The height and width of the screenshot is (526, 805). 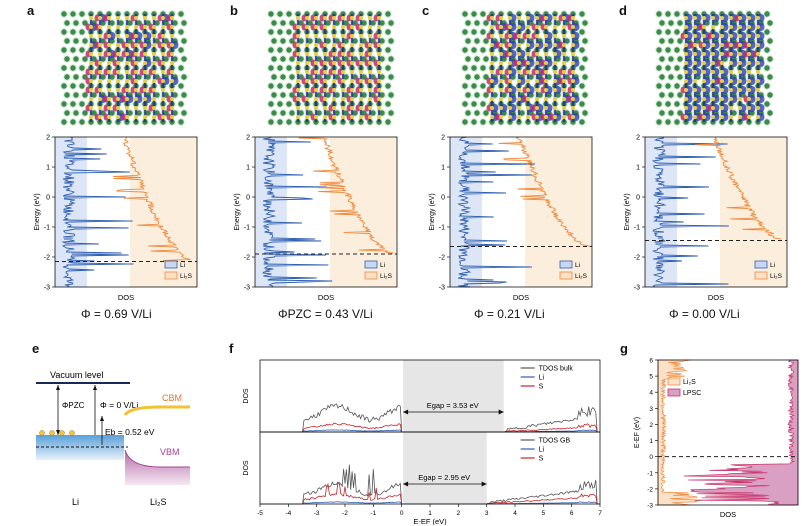 I want to click on legend-top-label-0: TDOS bulk, so click(x=556, y=369).